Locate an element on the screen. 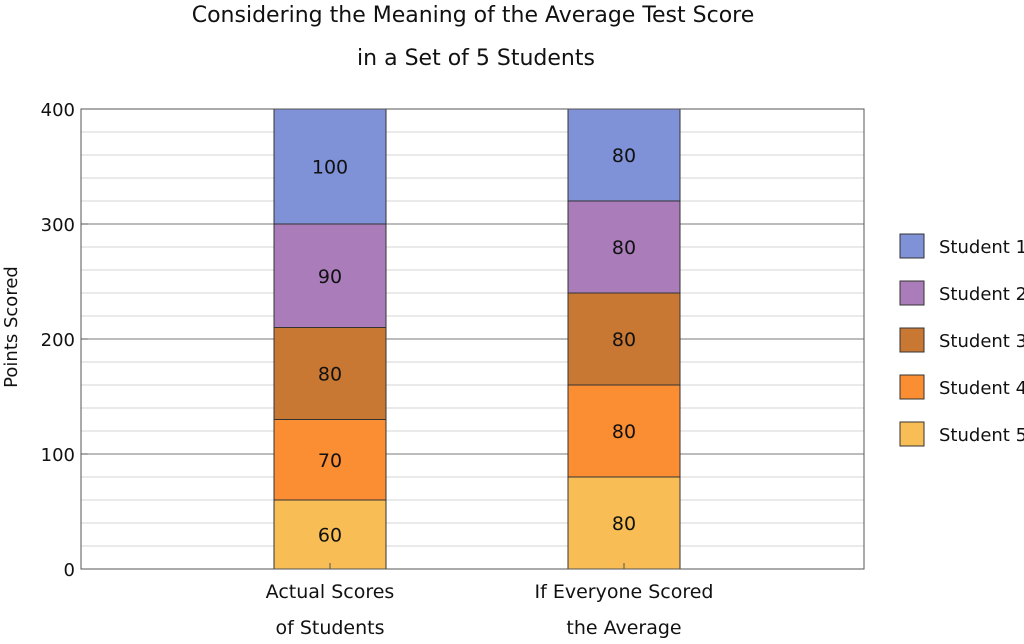 The height and width of the screenshot is (644, 1024). chart-title-line-2: in a Set of 5 Students is located at coordinates (476, 58).